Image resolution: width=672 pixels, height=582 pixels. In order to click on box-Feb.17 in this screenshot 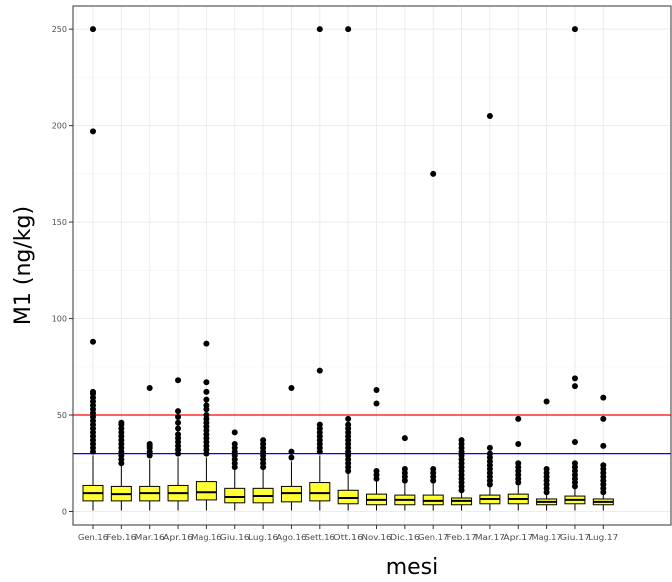, I will do `click(462, 474)`.